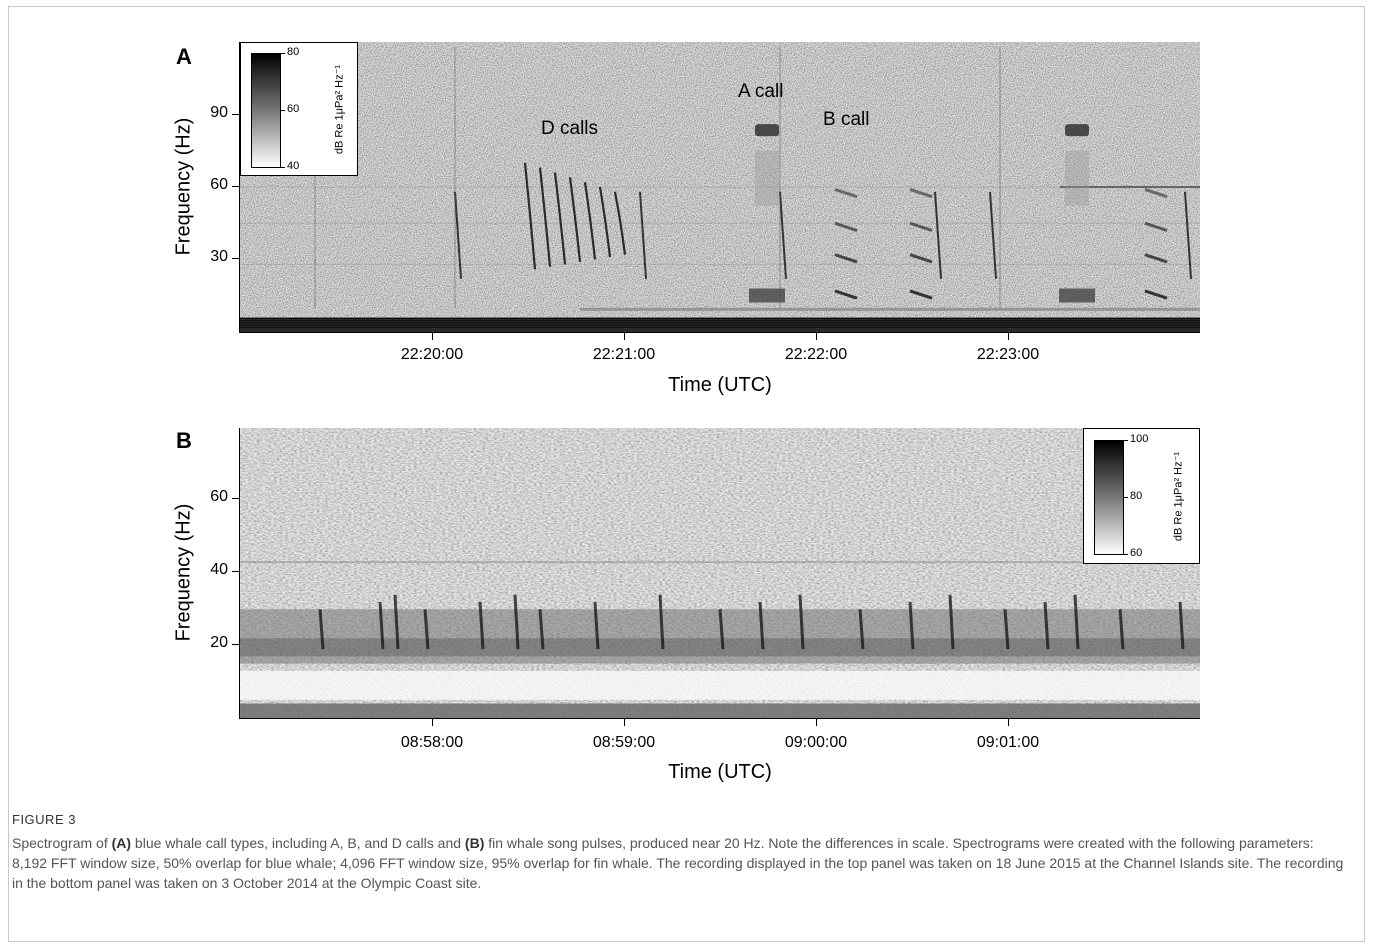  What do you see at coordinates (474, 843) in the screenshot?
I see `caption-ref-b: (B)` at bounding box center [474, 843].